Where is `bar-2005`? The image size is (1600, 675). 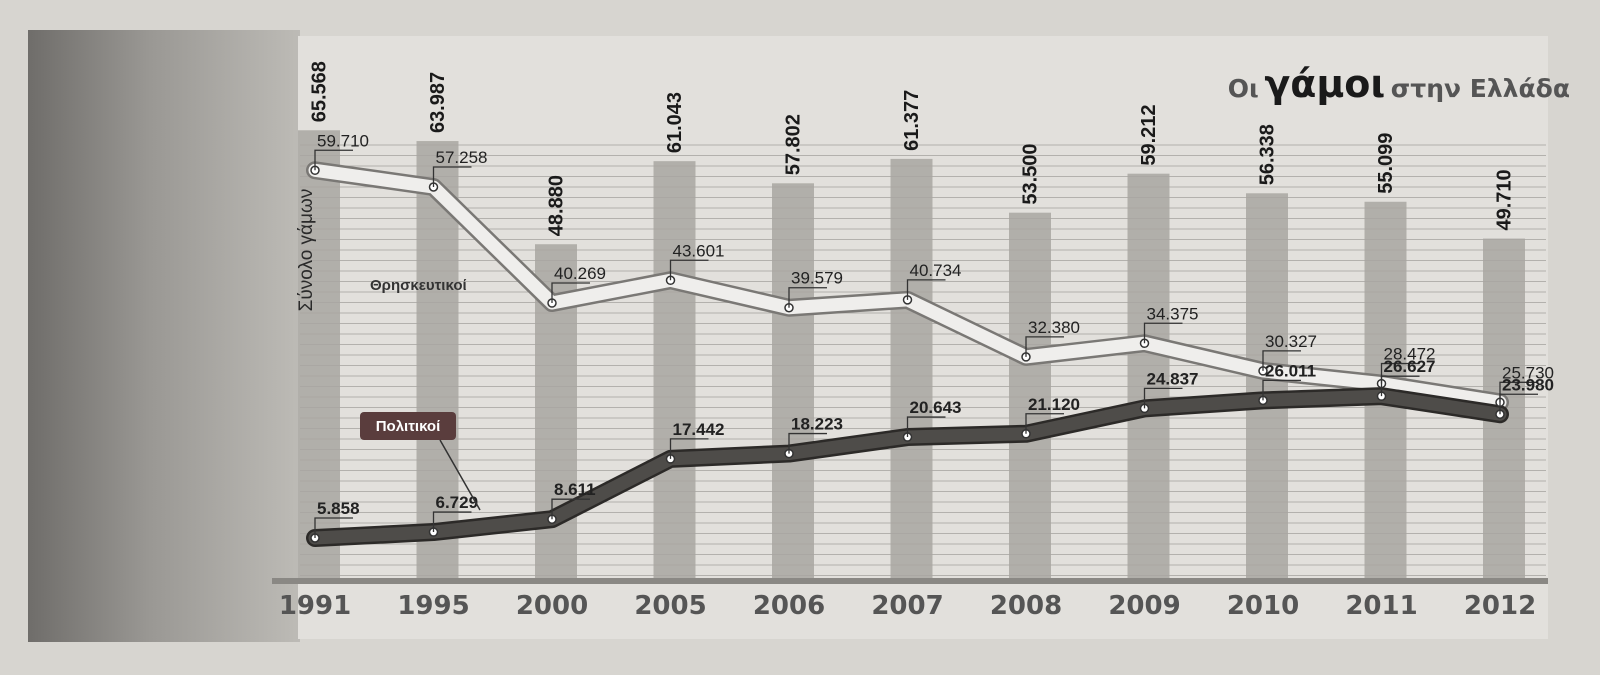 bar-2005 is located at coordinates (674, 369).